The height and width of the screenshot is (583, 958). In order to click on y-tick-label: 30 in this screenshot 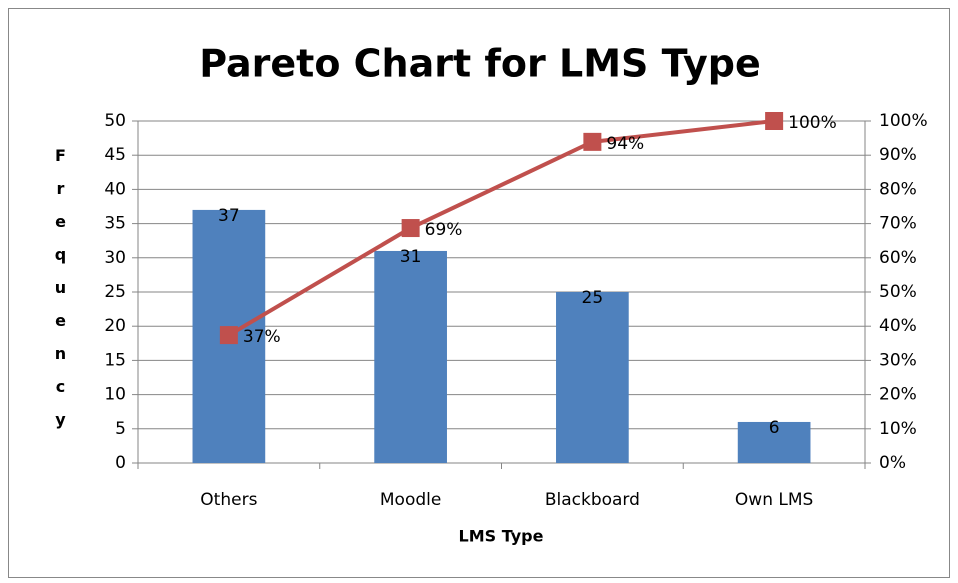, I will do `click(115, 258)`.